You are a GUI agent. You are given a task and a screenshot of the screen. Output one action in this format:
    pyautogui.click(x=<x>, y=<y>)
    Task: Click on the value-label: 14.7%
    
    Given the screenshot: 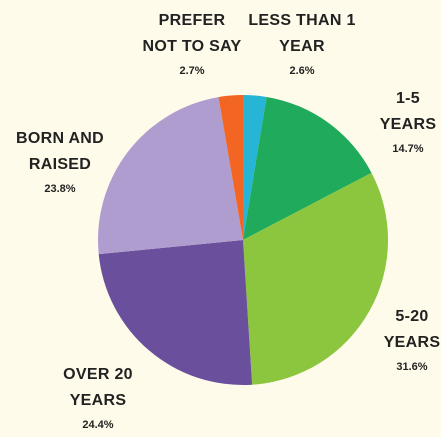 What is the action you would take?
    pyautogui.click(x=408, y=149)
    